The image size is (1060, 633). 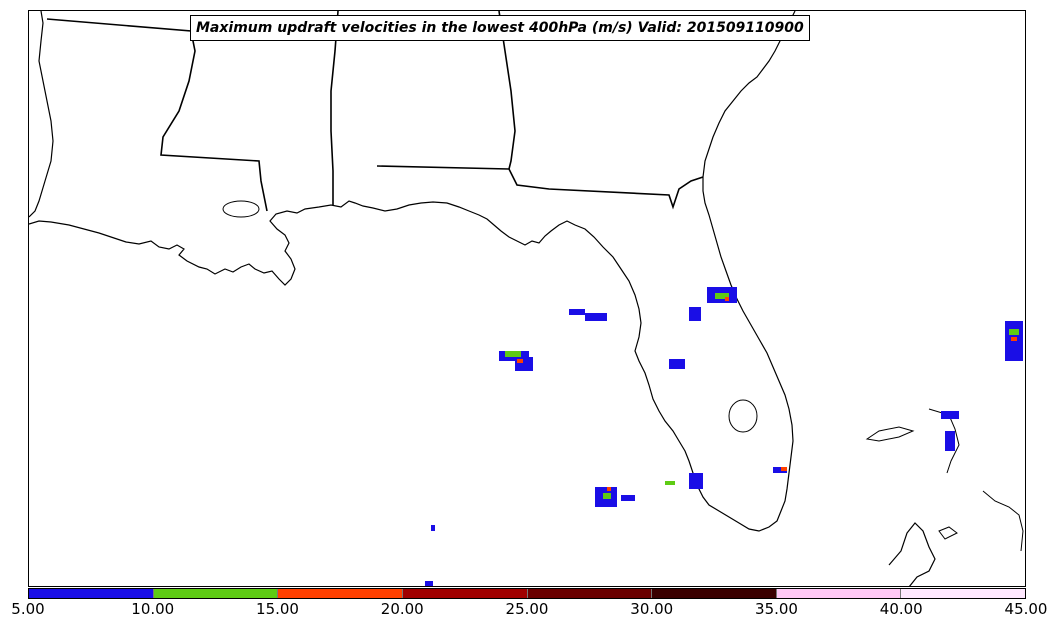 What do you see at coordinates (41, 114) in the screenshot?
I see `louisiana-coast` at bounding box center [41, 114].